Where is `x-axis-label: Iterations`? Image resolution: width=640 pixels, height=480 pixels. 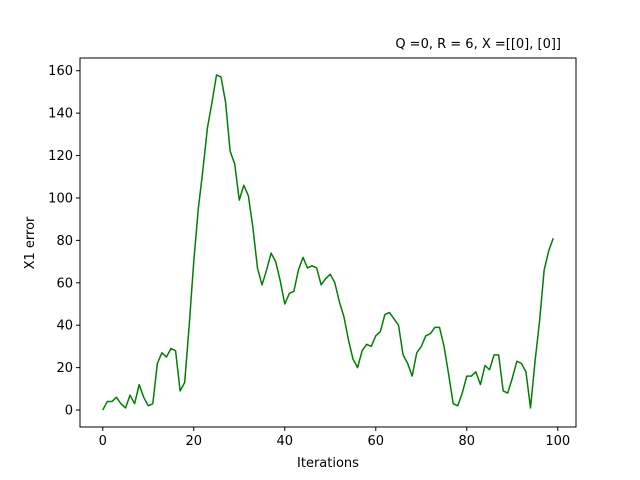 x-axis-label: Iterations is located at coordinates (328, 463).